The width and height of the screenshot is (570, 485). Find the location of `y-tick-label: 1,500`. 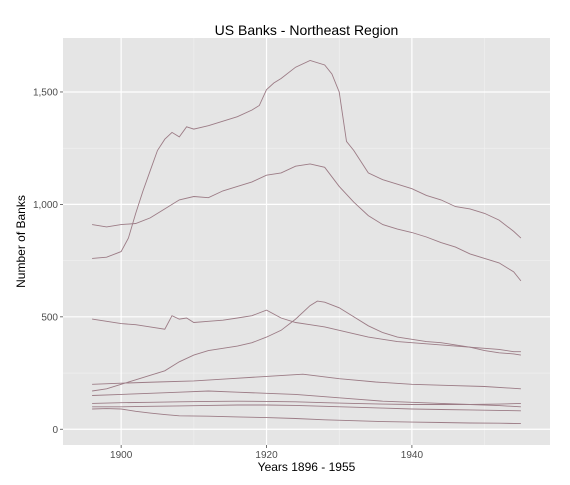

y-tick-label: 1,500 is located at coordinates (45, 92).